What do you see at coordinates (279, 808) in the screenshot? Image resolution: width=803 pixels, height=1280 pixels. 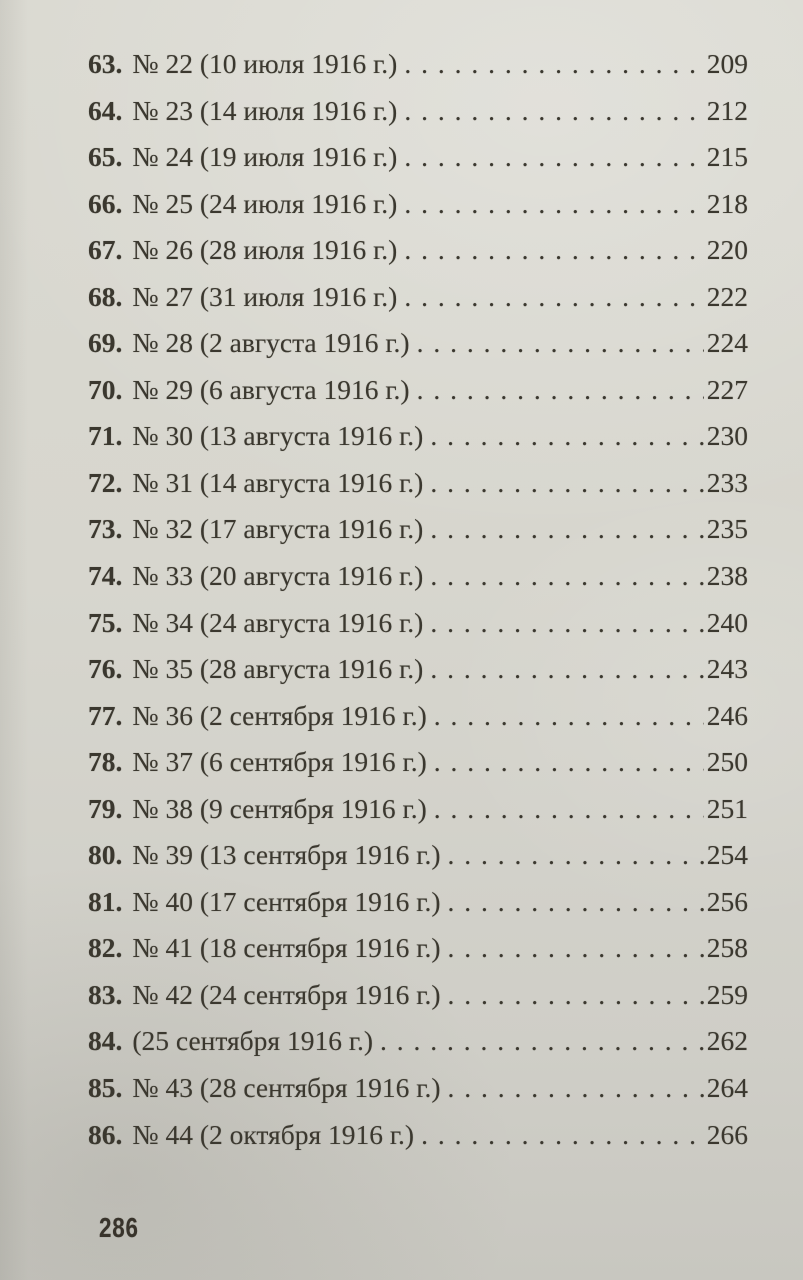 I see `entry-title: № 38 (9 сентября 1916 г.)` at bounding box center [279, 808].